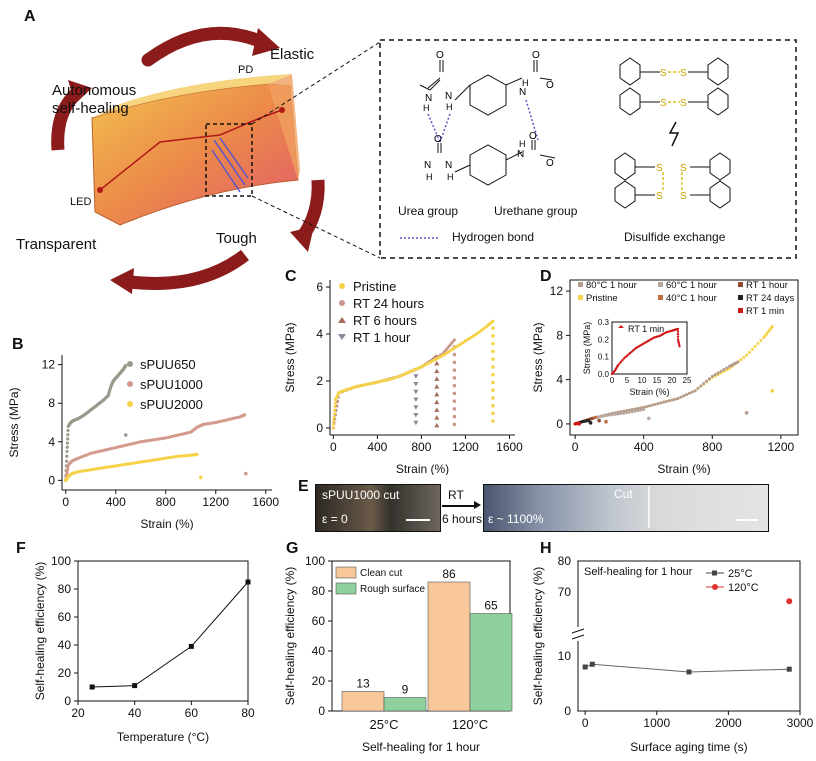 The image size is (816, 761). I want to click on scale-bar, so click(747, 520).